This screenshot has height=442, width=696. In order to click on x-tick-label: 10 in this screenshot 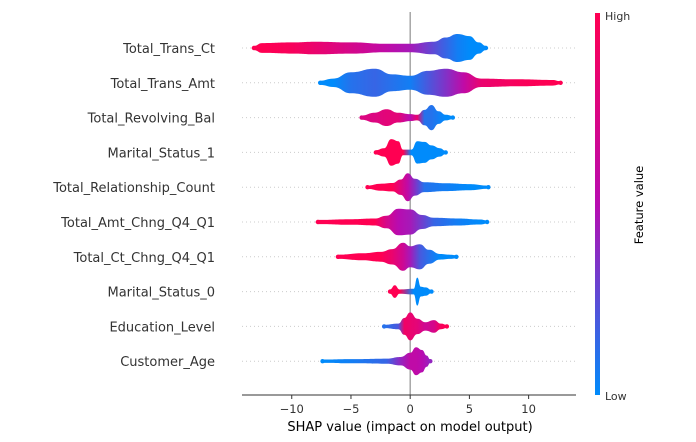, I will do `click(528, 409)`.